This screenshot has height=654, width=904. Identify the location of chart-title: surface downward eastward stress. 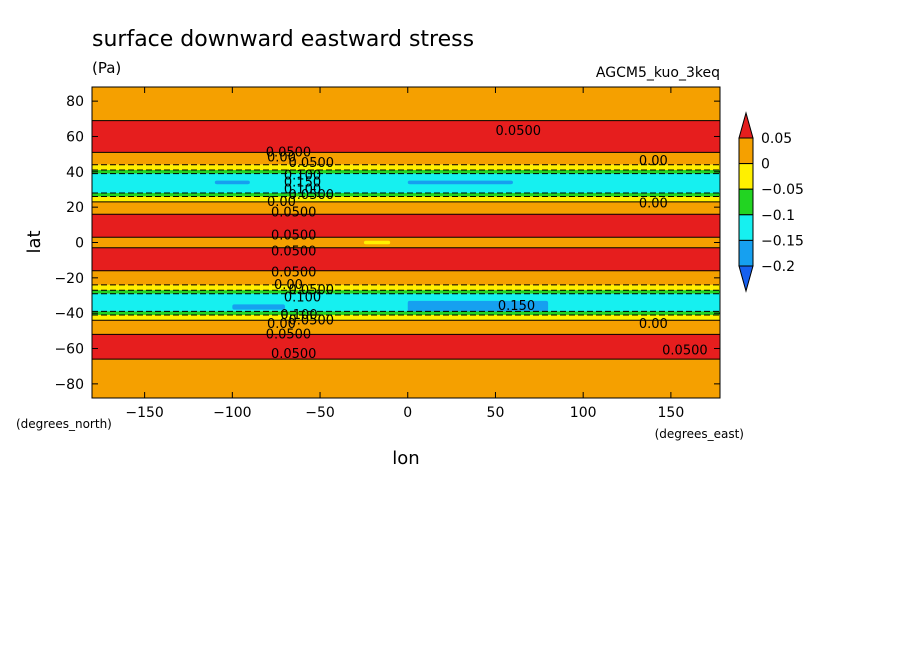
(283, 39).